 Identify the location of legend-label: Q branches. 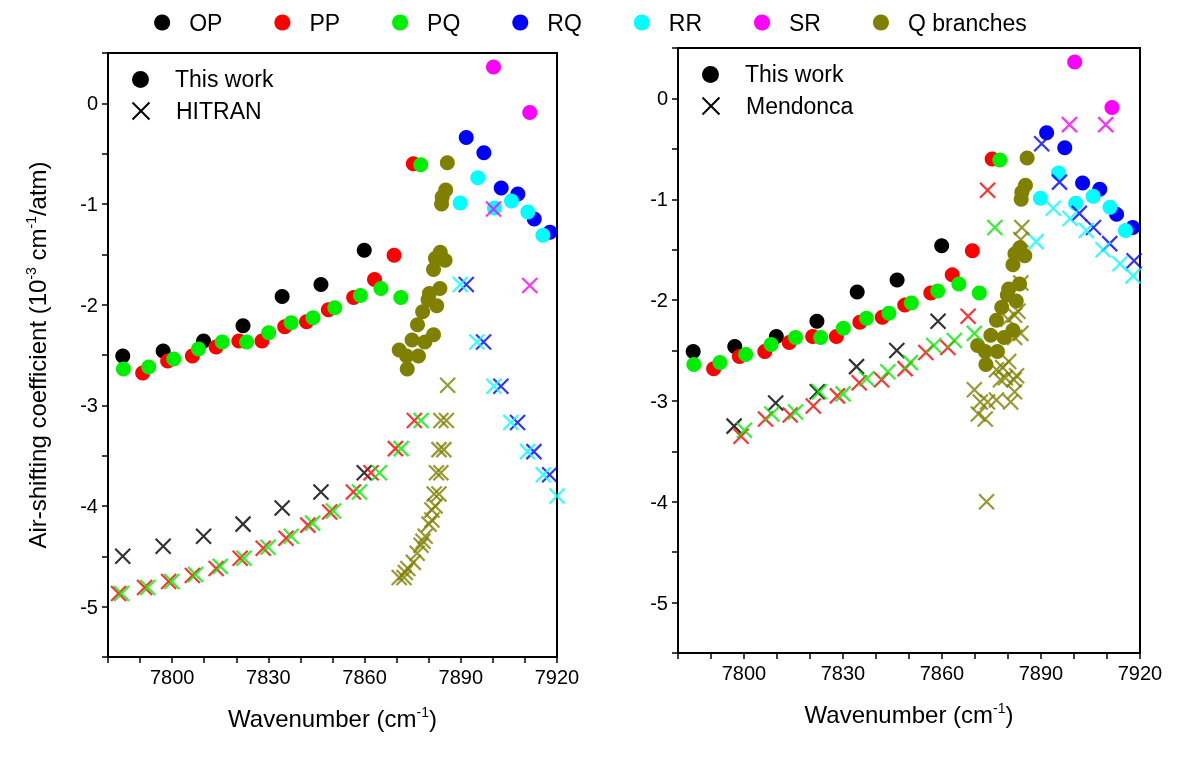
(967, 22).